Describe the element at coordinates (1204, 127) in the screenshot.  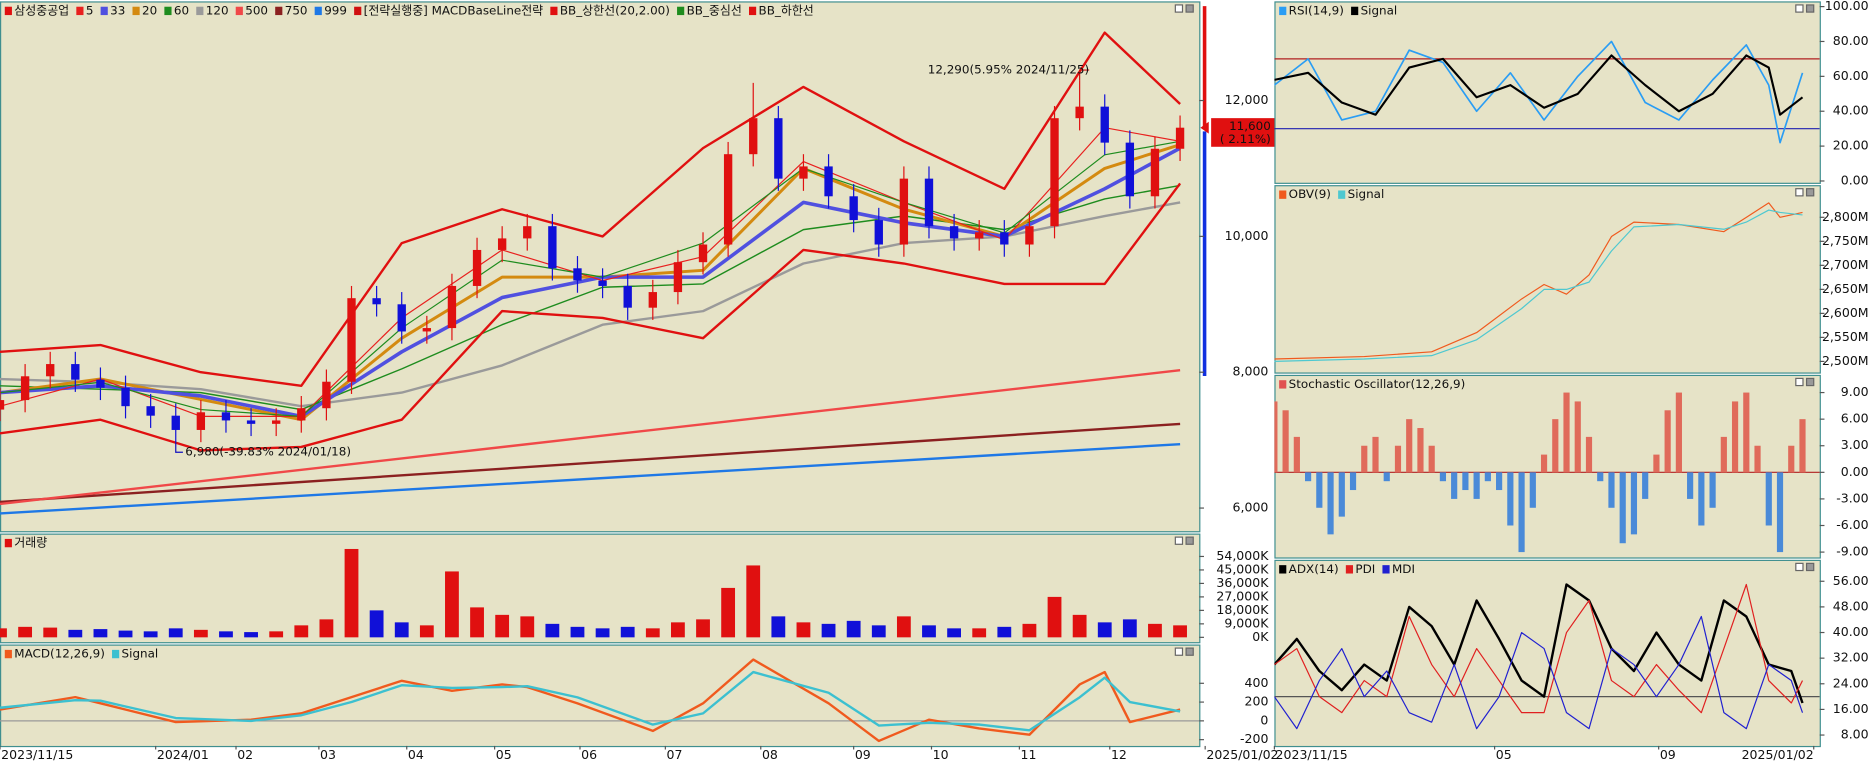
I see `price-pointer` at that location.